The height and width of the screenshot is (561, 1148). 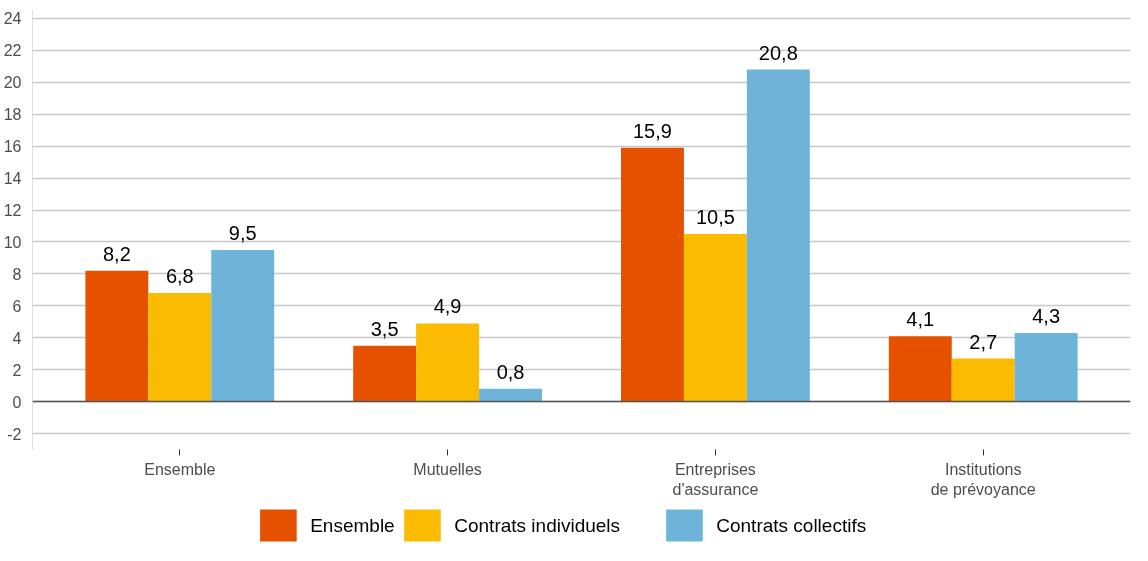 I want to click on legend-label: Ensemble, so click(x=352, y=525).